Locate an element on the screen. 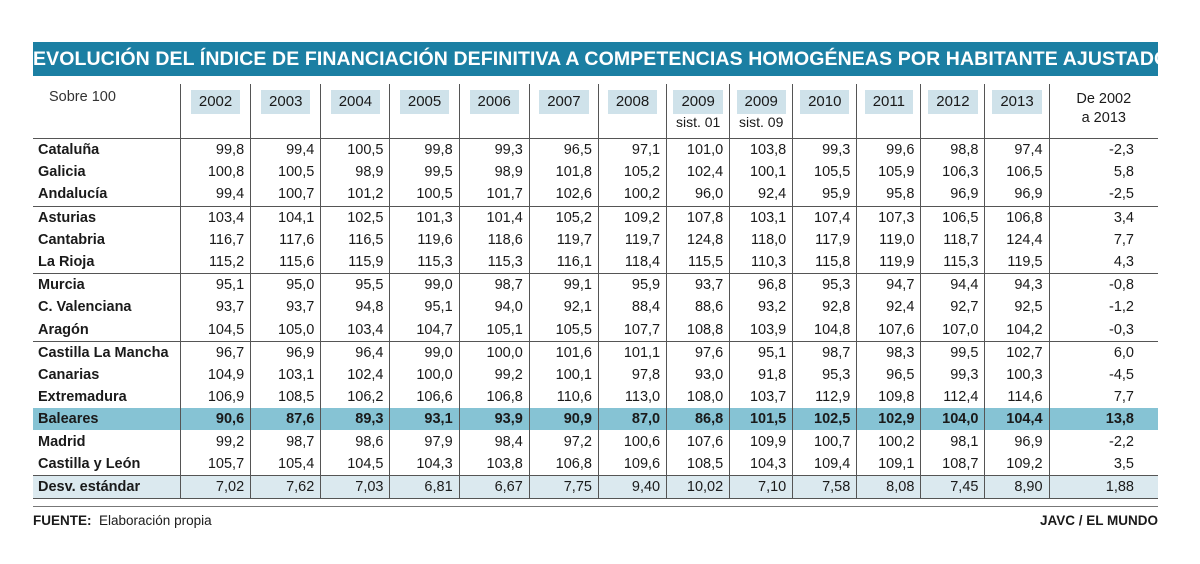 This screenshot has height=564, width=1200. index-value: 108,7 is located at coordinates (952, 464).